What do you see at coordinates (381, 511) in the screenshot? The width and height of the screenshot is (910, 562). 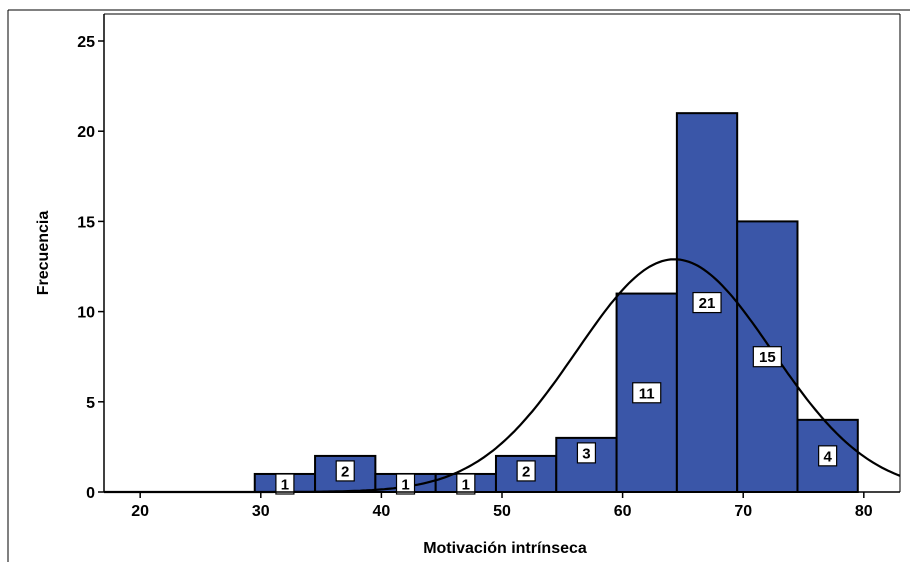 I see `x-tick-label: 40` at bounding box center [381, 511].